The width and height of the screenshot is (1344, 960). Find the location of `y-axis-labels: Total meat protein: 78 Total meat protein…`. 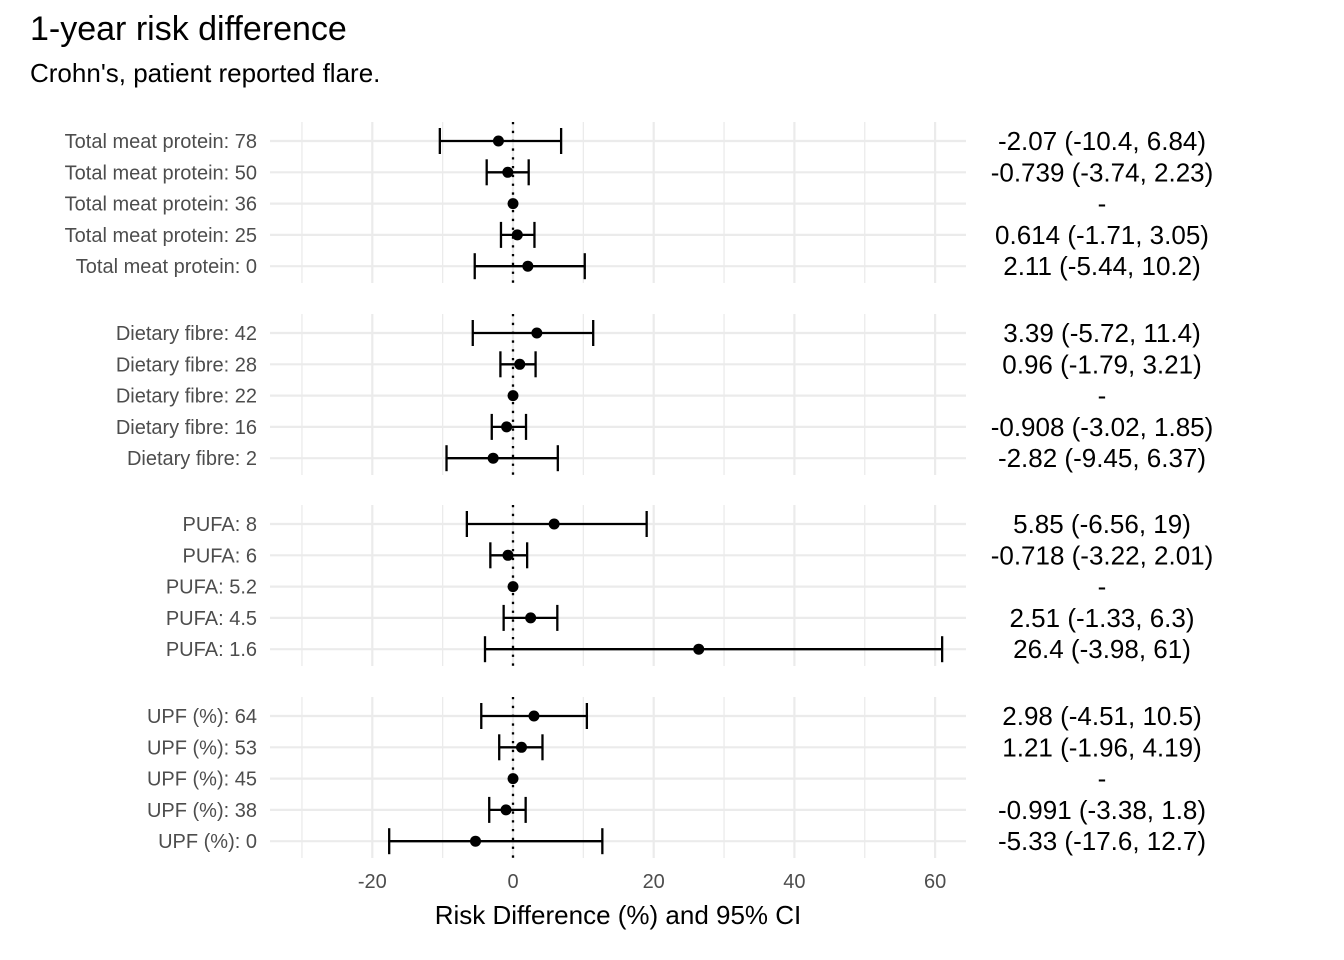

y-axis-labels: Total meat protein: 78 Total meat protein… is located at coordinates (161, 492).